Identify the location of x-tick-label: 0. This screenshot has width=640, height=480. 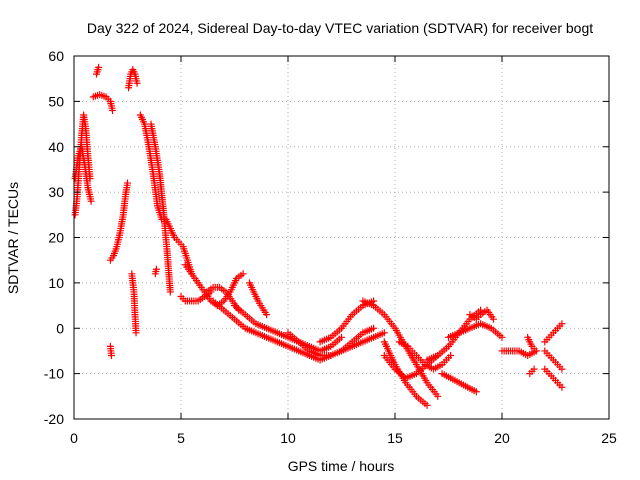
(74, 438).